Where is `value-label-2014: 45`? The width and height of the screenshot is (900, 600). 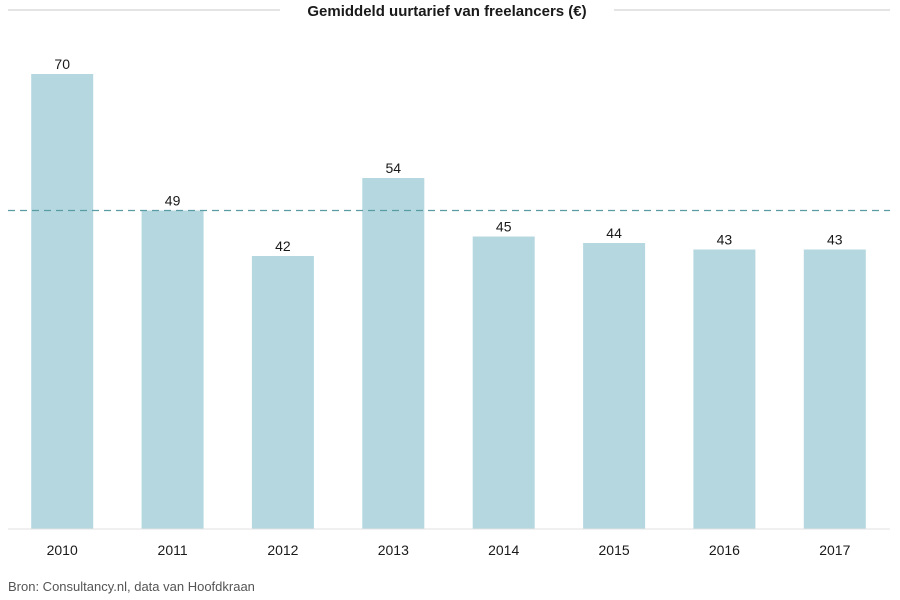
value-label-2014: 45 is located at coordinates (504, 227).